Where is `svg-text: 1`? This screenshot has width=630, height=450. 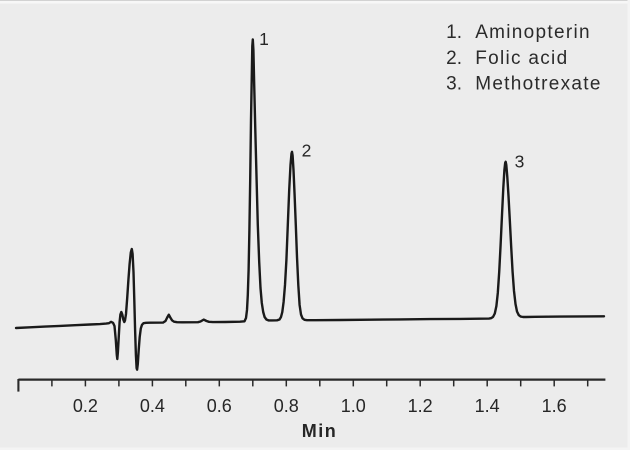
svg-text: 1 is located at coordinates (264, 39).